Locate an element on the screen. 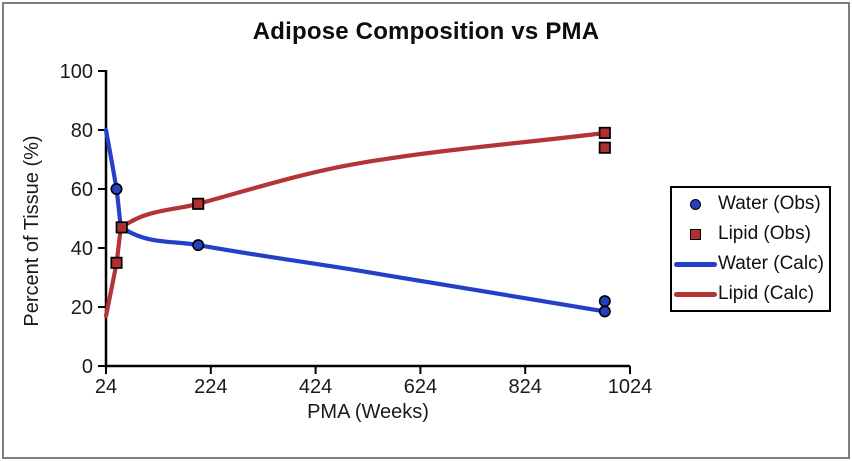  lipid-calc-line-icon is located at coordinates (695, 294).